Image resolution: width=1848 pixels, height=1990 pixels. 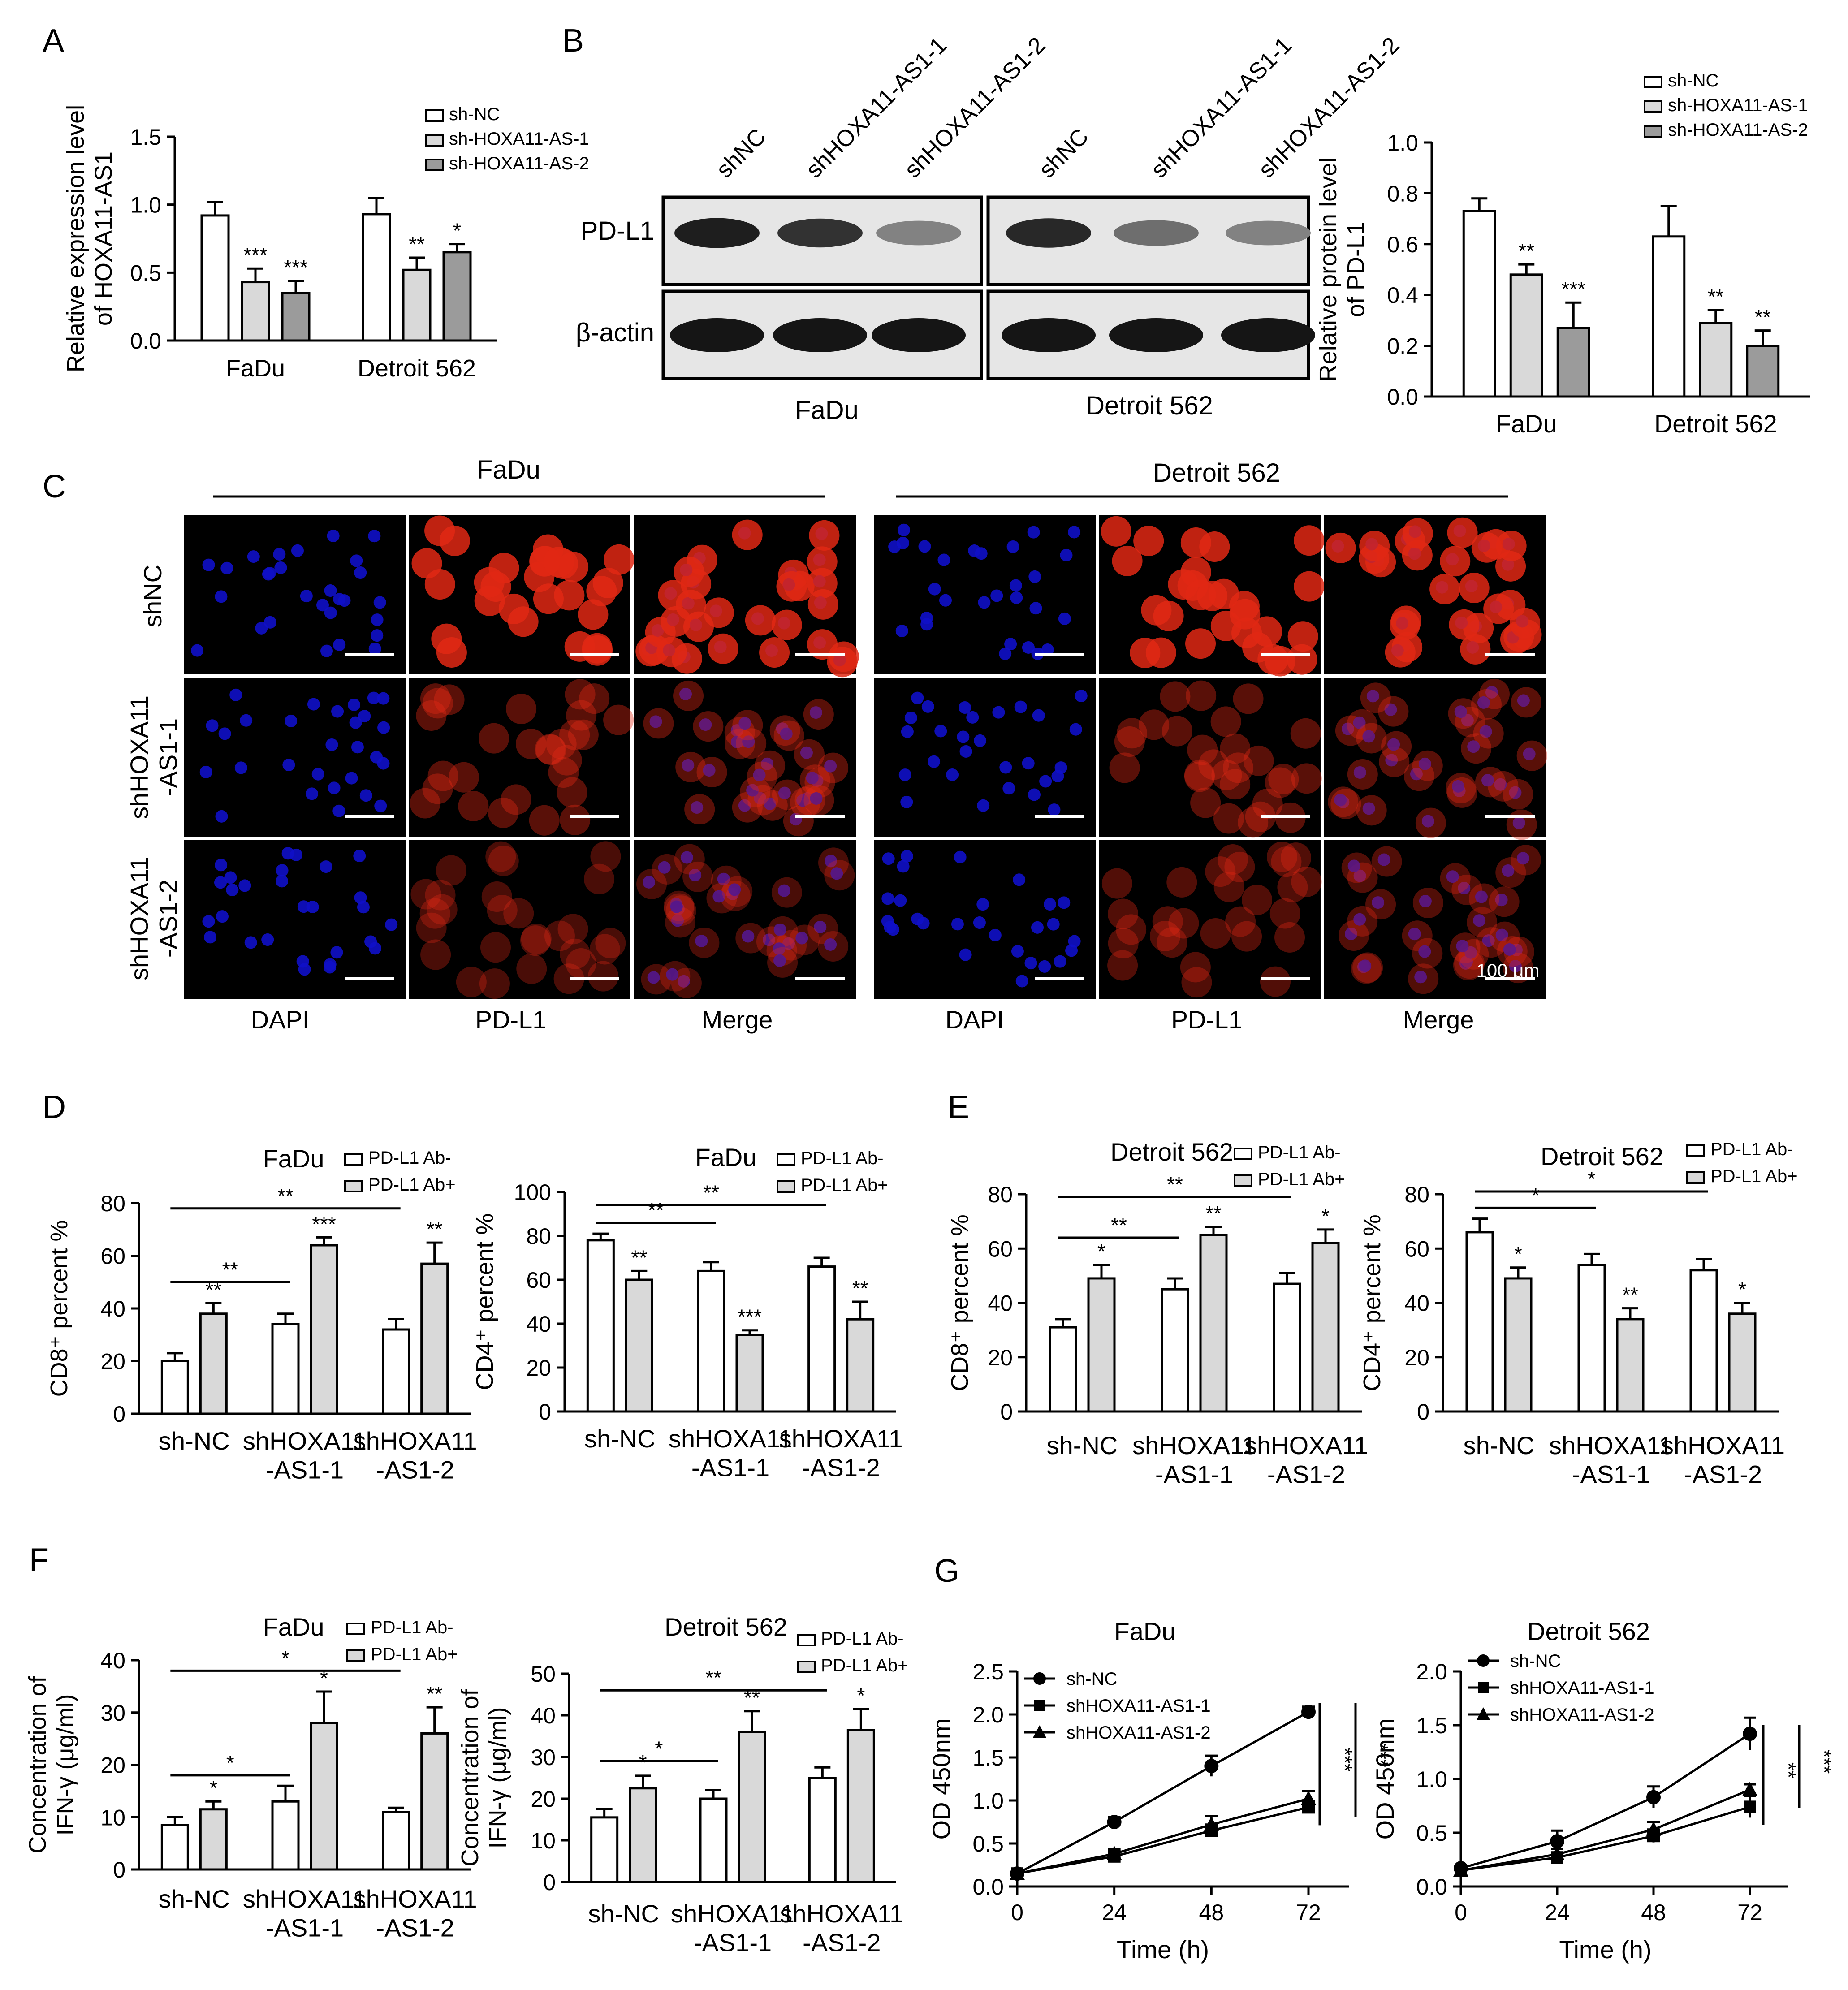 I want to click on pd-l1-image, so click(x=519, y=919).